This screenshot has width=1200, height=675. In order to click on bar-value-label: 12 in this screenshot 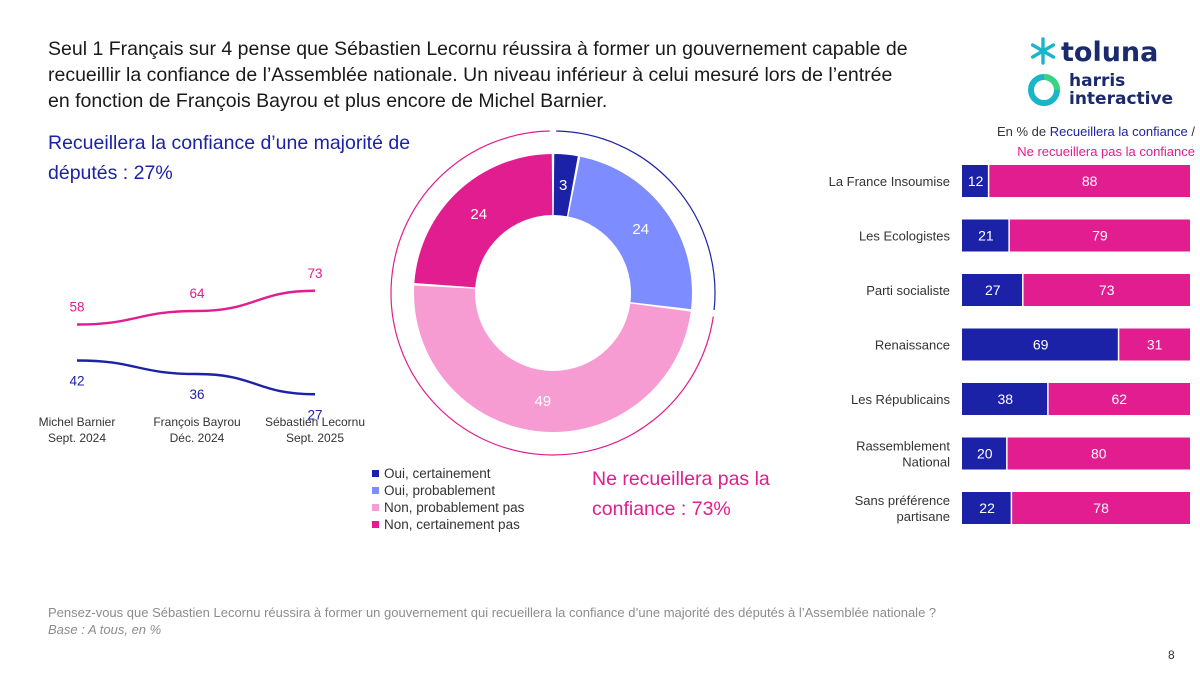, I will do `click(976, 181)`.